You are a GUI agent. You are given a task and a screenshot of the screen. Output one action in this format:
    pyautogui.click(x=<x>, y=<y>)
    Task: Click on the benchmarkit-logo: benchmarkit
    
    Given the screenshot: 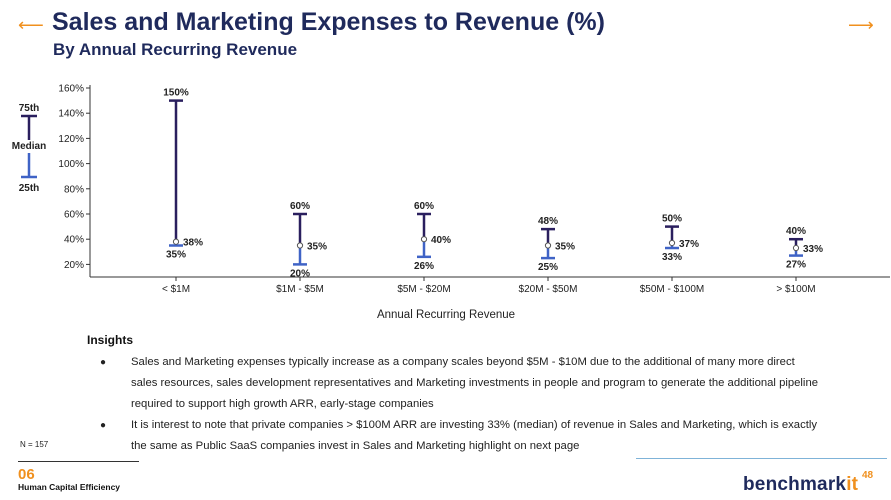 What is the action you would take?
    pyautogui.click(x=800, y=485)
    